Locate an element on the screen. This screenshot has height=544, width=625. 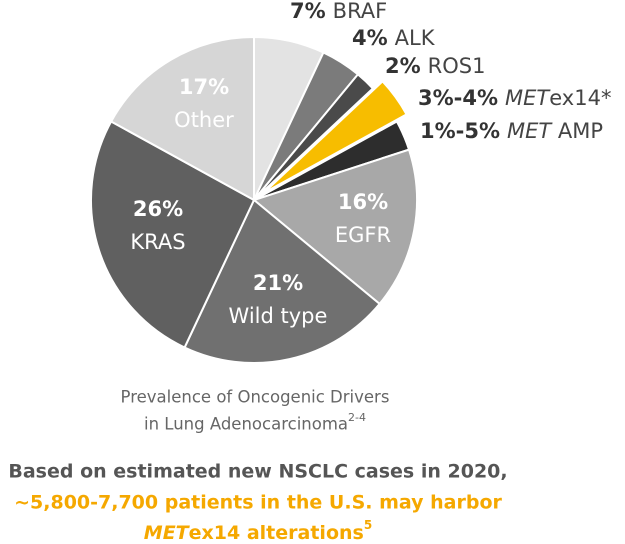
slice-label: MET AMP is located at coordinates (555, 131).